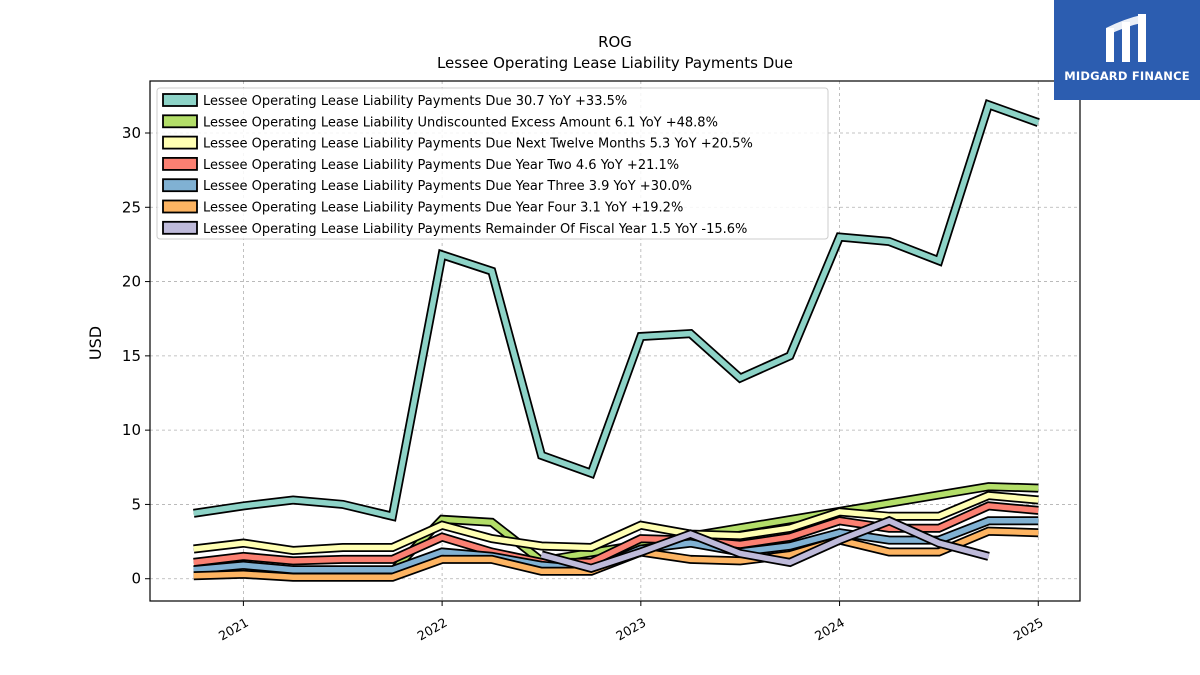  I want to click on logo-mark-icon, so click(1126, 38).